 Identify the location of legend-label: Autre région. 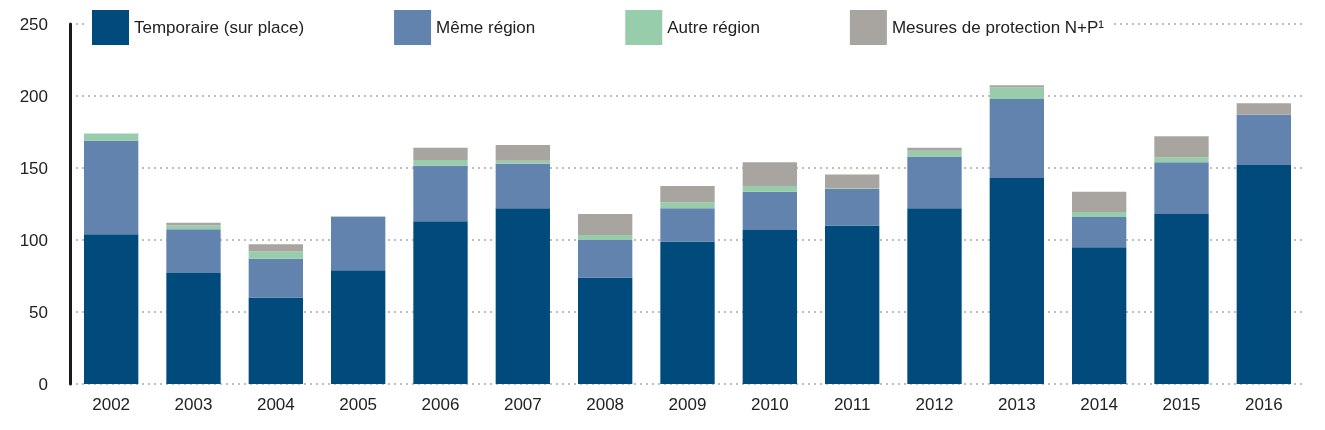
(713, 27).